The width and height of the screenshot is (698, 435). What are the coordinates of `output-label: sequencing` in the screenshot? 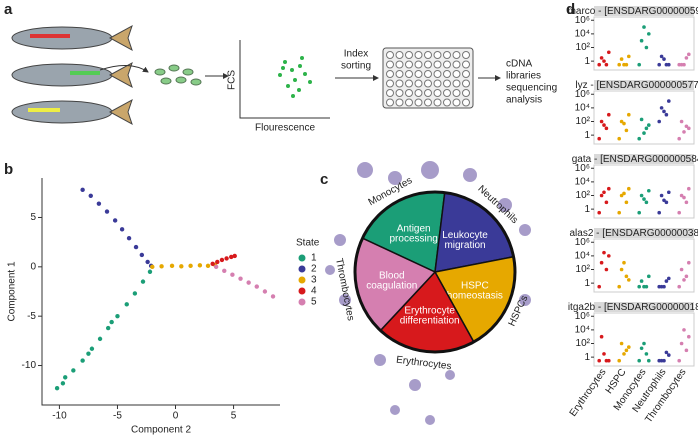 It's located at (531, 88).